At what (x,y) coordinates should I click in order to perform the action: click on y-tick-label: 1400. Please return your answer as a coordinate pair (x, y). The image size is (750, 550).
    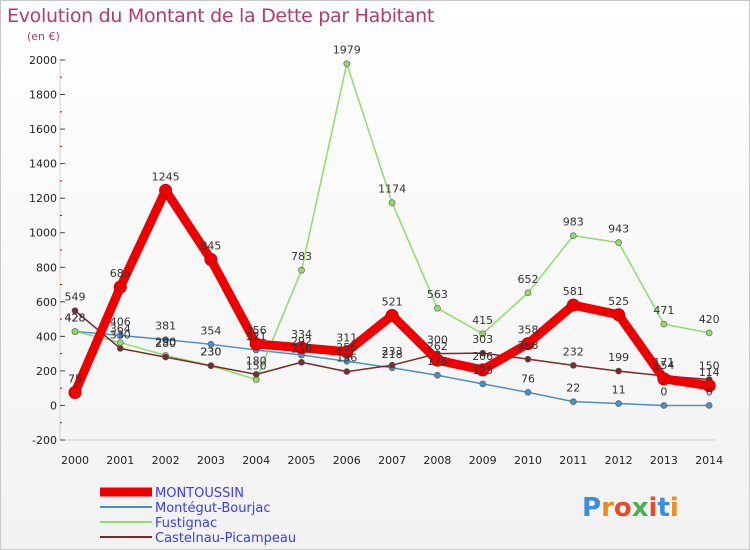
    Looking at the image, I should click on (43, 164).